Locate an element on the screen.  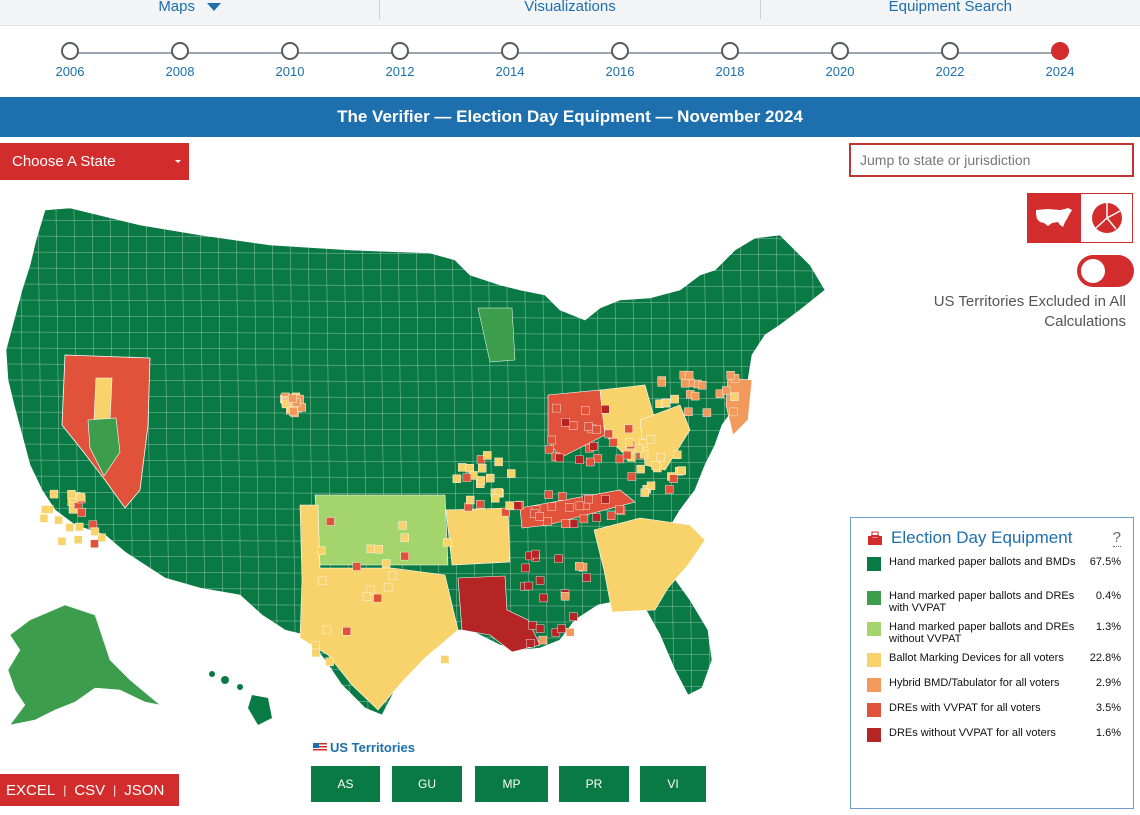
timeline-year-2020: 2020 is located at coordinates (840, 60).